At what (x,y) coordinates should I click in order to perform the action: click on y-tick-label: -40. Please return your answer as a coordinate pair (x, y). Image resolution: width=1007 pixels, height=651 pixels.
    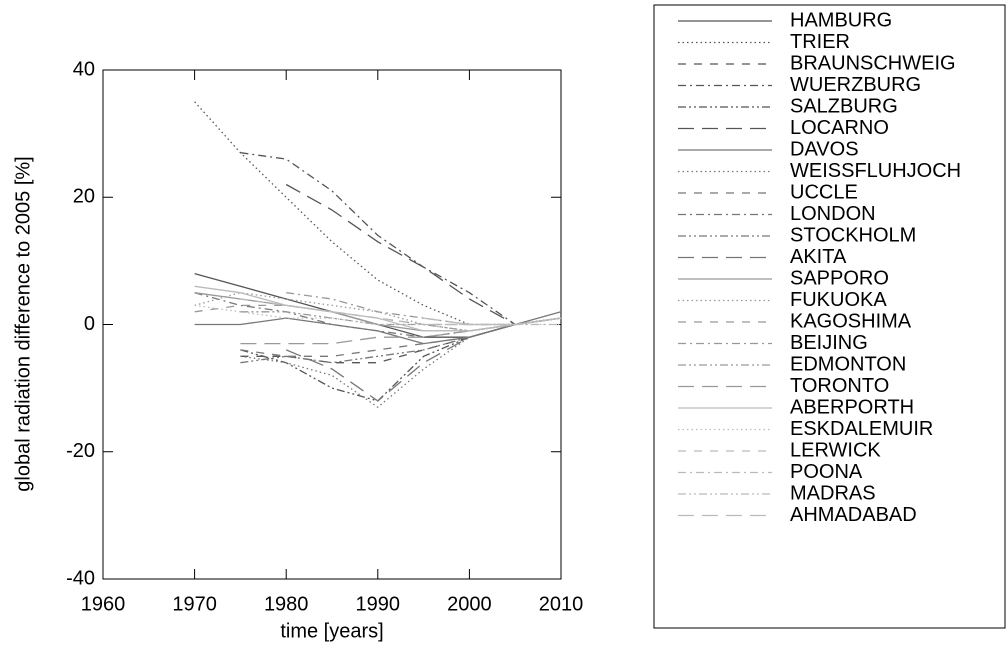
    Looking at the image, I should click on (80, 578).